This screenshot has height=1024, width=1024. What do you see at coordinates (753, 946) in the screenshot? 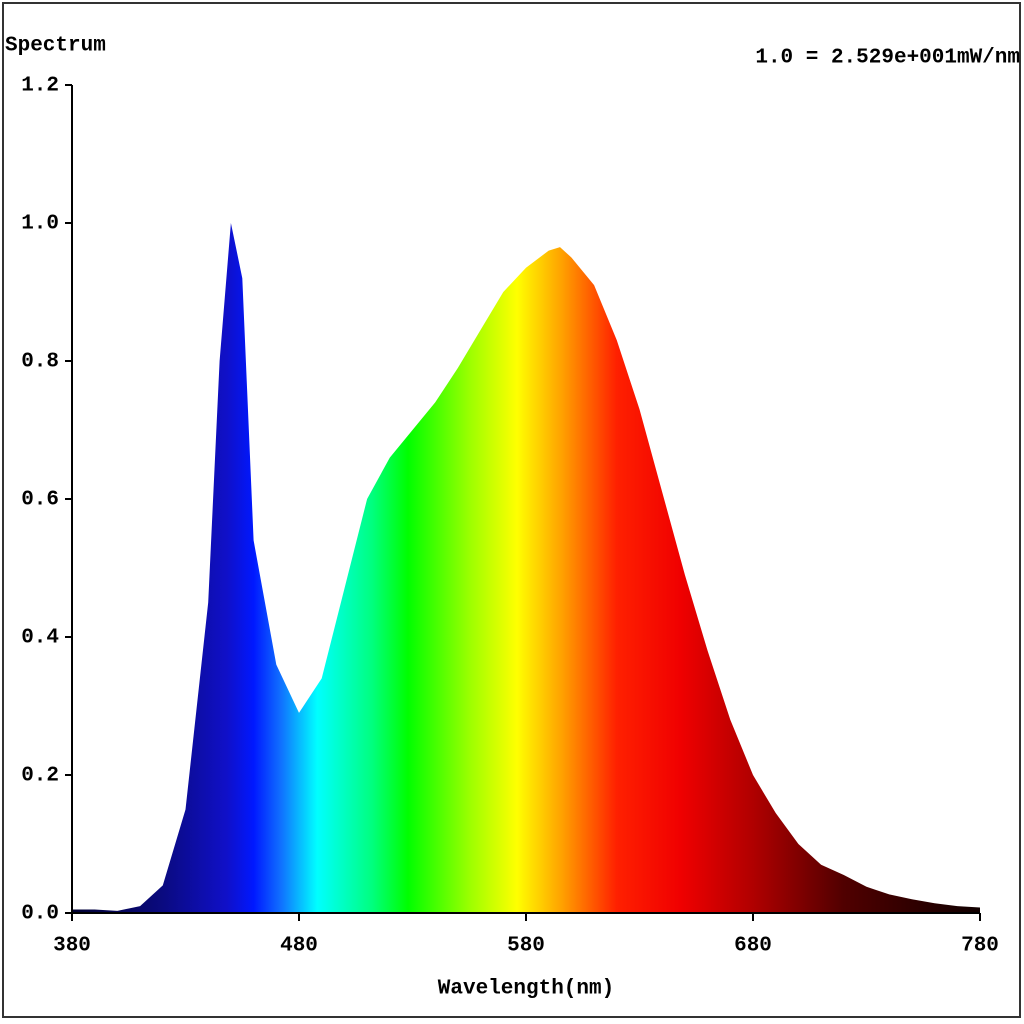
I see `x-tick-label: 680` at bounding box center [753, 946].